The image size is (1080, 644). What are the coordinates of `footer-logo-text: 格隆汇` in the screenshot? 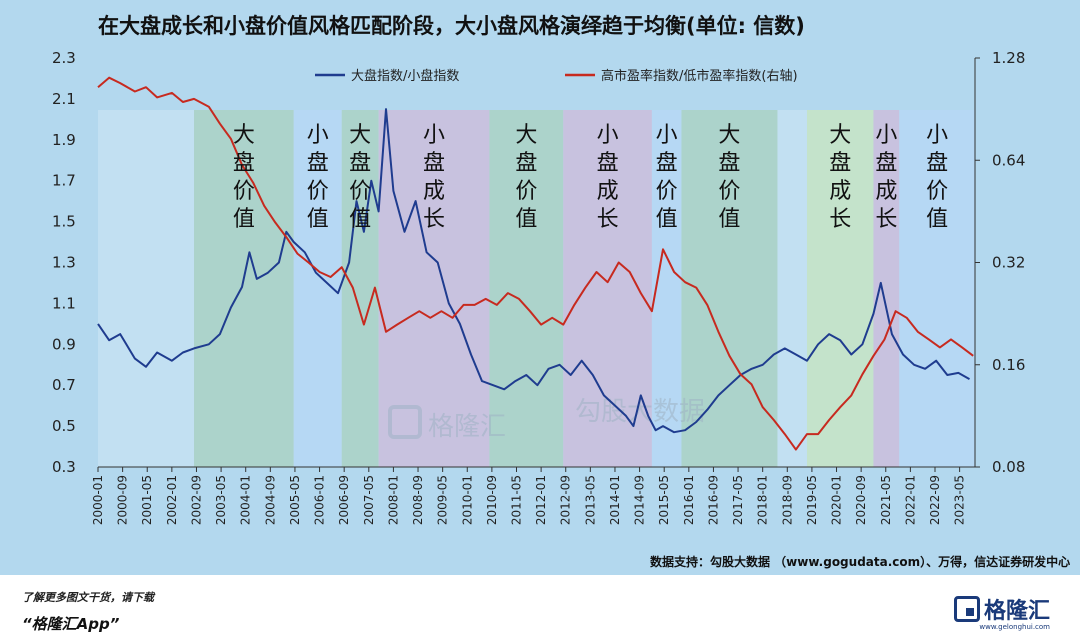 It's located at (1016, 611).